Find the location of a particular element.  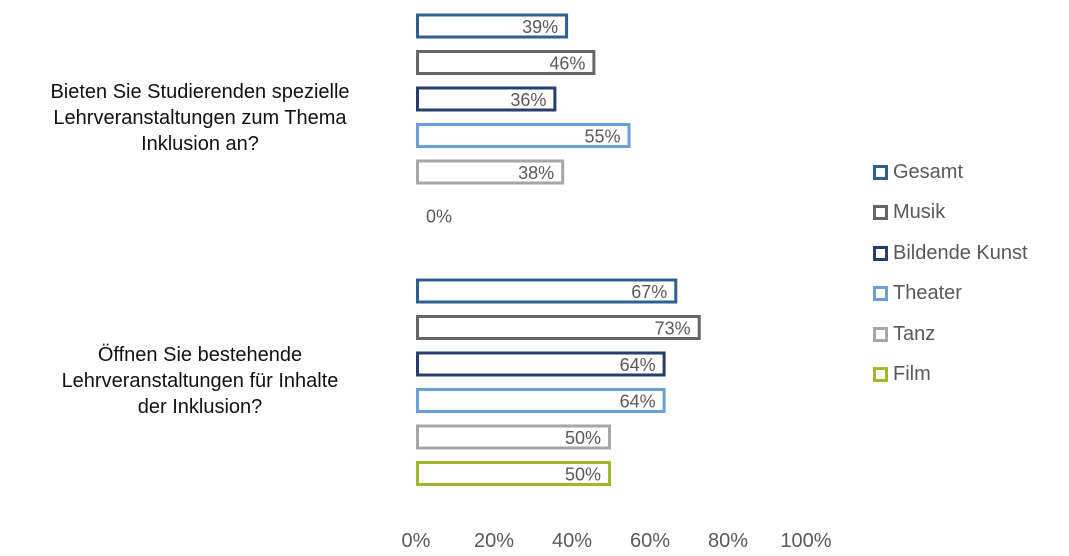

legend-item-tanz: Tanz is located at coordinates (950, 334).